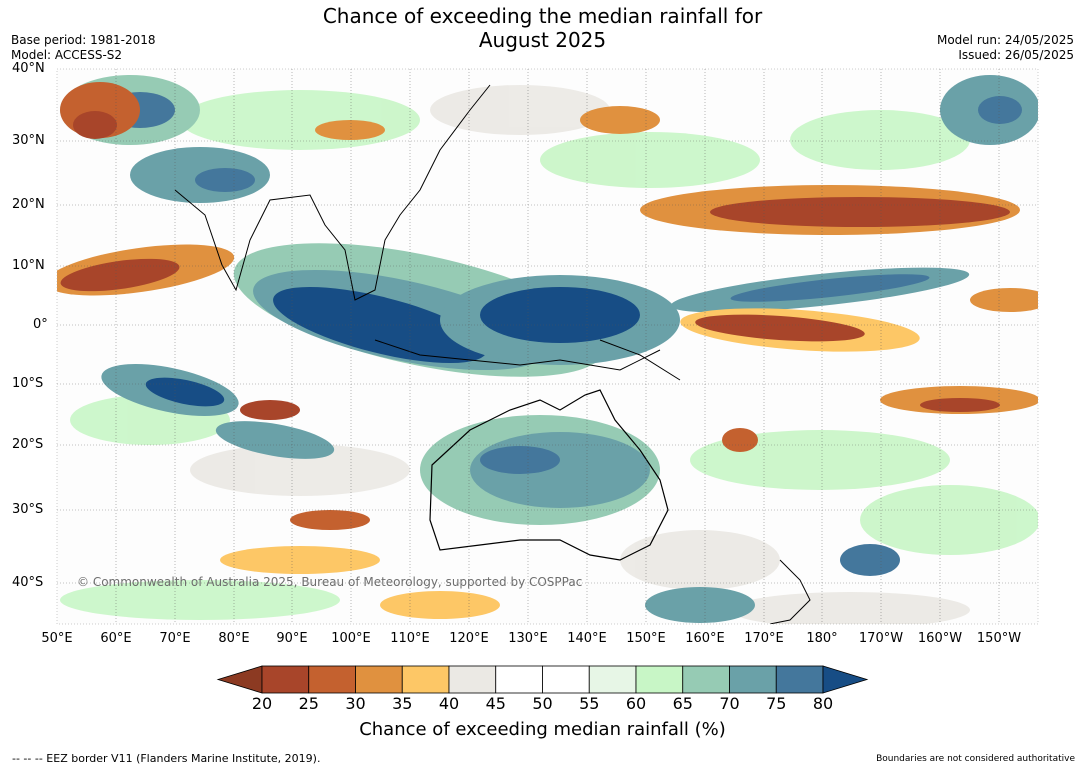 This screenshot has width=1085, height=770. Describe the element at coordinates (57, 638) in the screenshot. I see `lon-label-50e: 50°E` at that location.